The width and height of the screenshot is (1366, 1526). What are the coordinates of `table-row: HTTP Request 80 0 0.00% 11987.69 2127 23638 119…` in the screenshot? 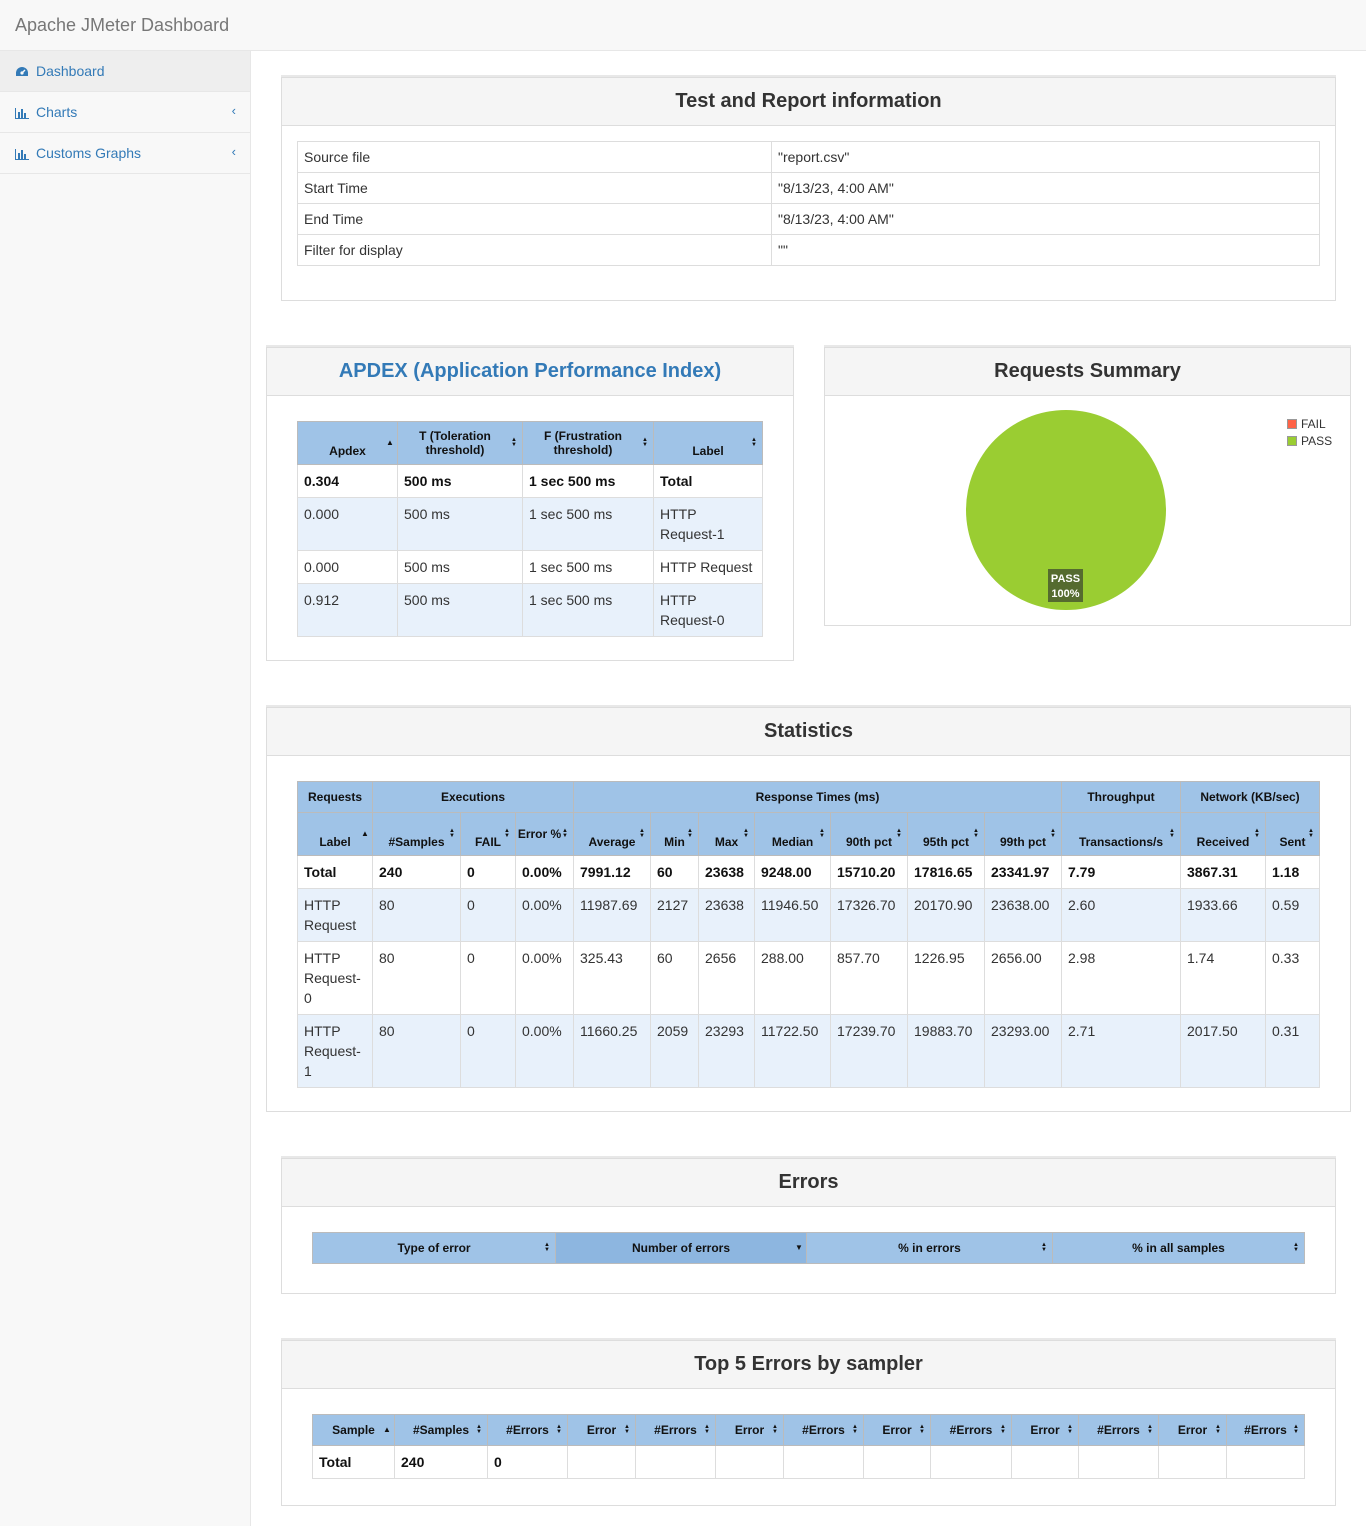 It's located at (808, 915).